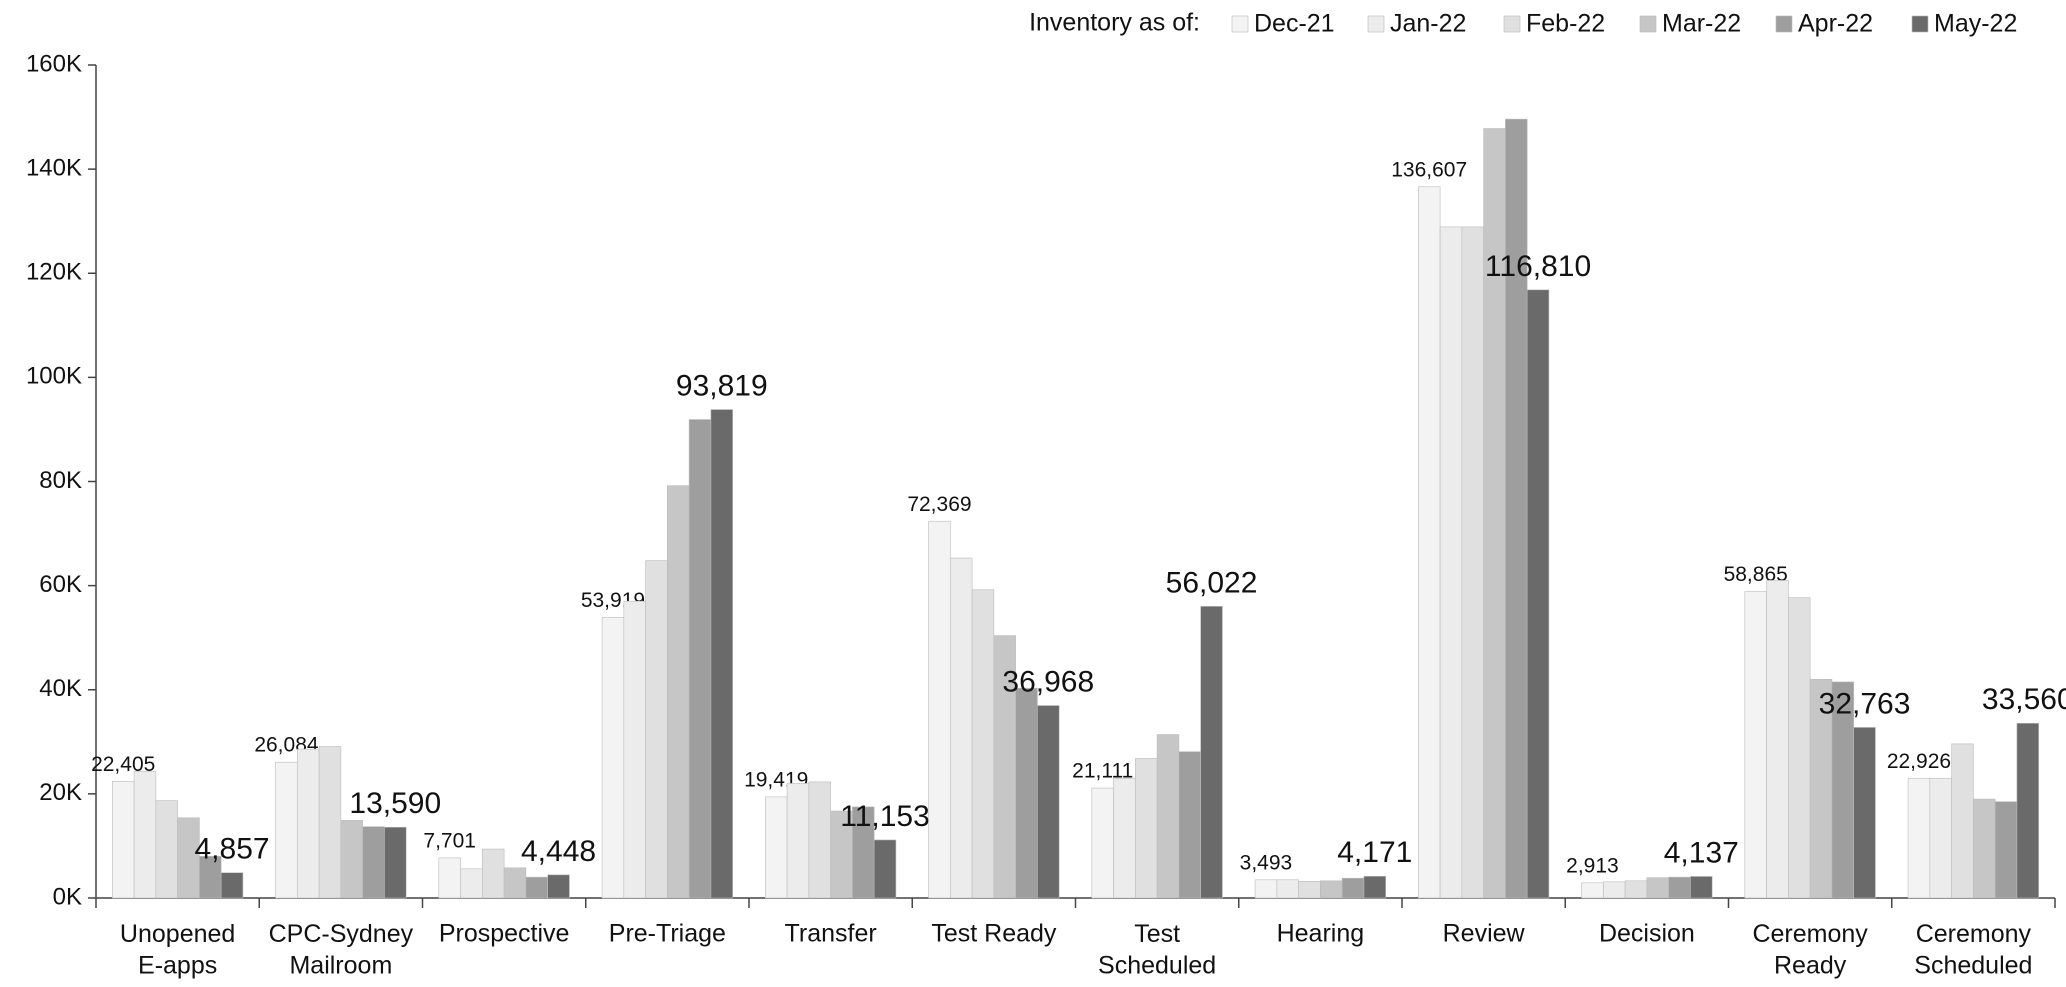 Image resolution: width=2066 pixels, height=987 pixels. I want to click on y-tick-label: 60K, so click(60, 584).